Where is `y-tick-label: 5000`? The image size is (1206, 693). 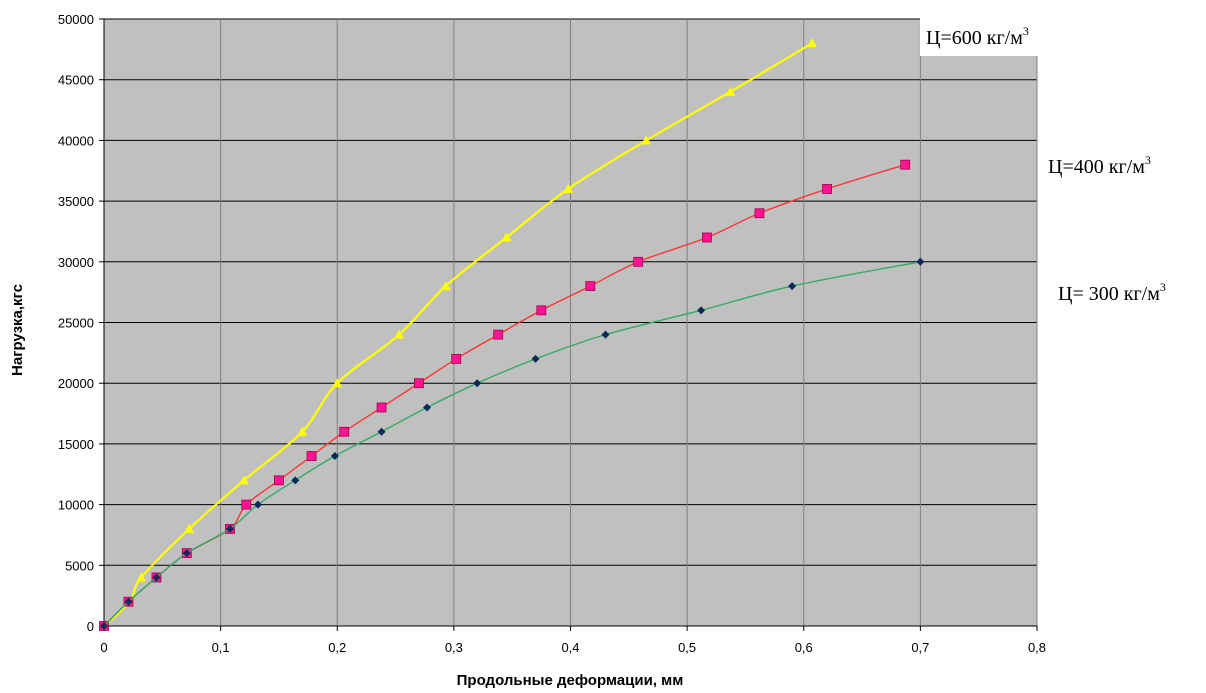
y-tick-label: 5000 is located at coordinates (79, 565).